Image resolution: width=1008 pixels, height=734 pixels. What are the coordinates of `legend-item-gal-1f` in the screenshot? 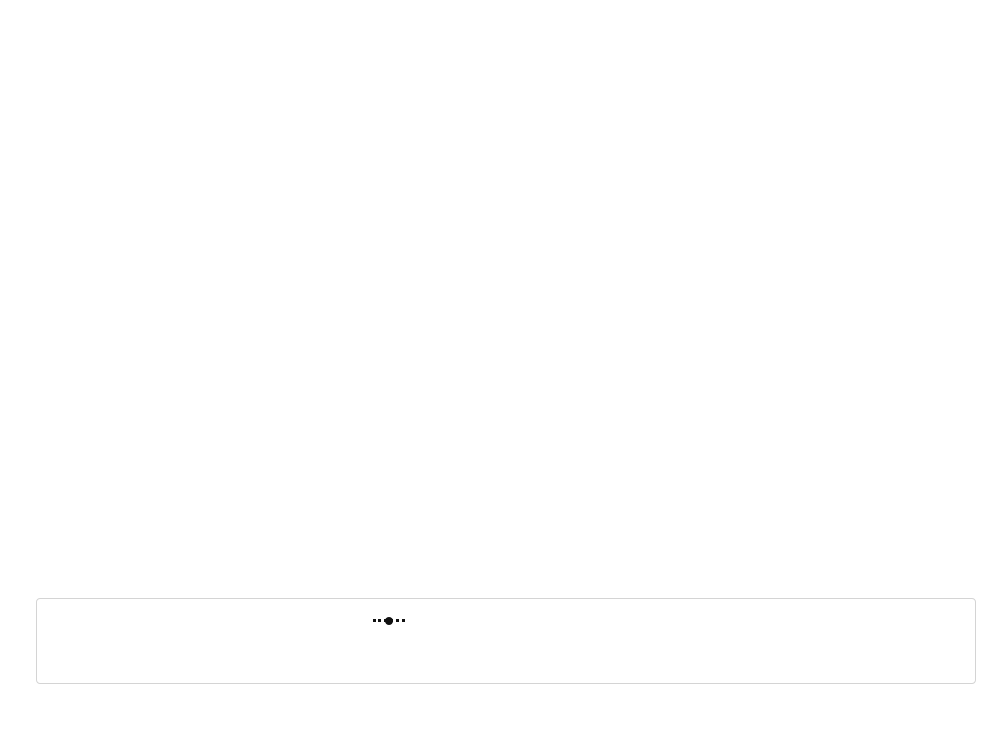 It's located at (58, 621).